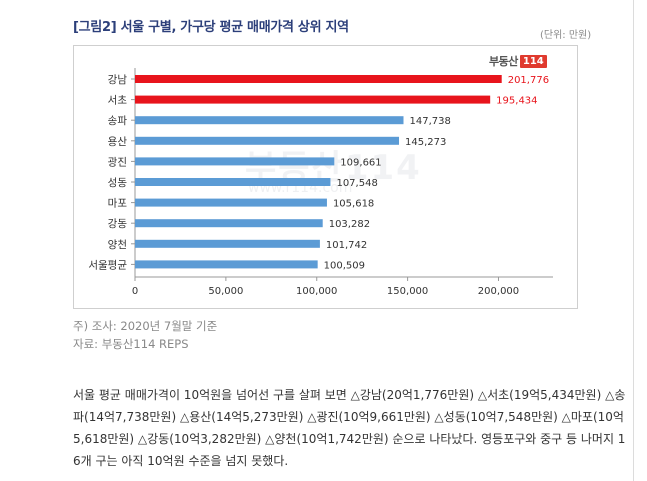 The height and width of the screenshot is (481, 647). What do you see at coordinates (316, 291) in the screenshot?
I see `x-tick-label: 100,000` at bounding box center [316, 291].